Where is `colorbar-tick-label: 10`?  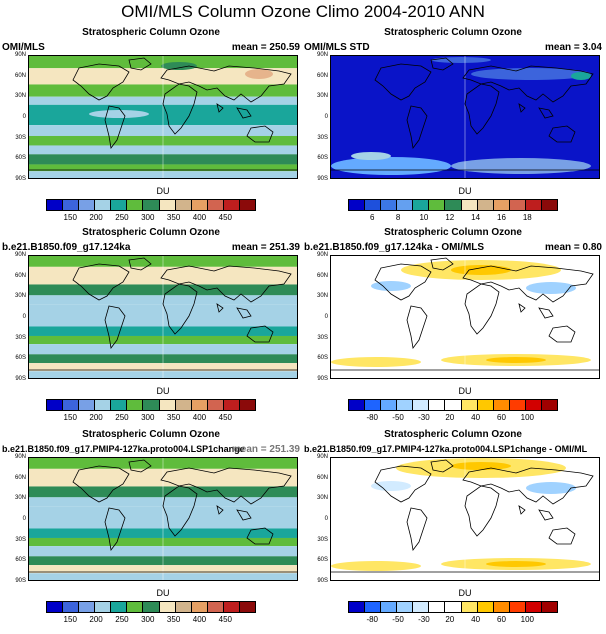 colorbar-tick-label: 10 is located at coordinates (424, 217).